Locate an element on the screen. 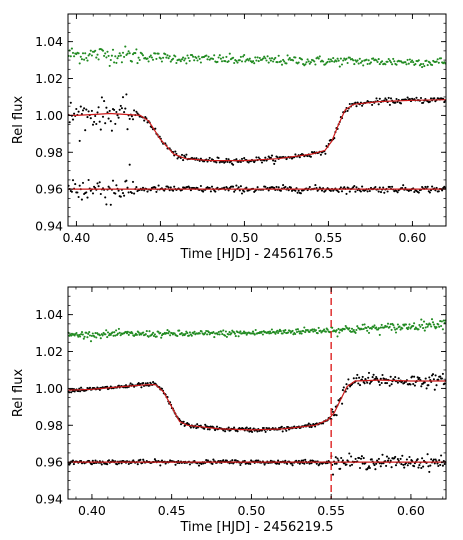  y-tick-label: 1.00 is located at coordinates (49, 115).